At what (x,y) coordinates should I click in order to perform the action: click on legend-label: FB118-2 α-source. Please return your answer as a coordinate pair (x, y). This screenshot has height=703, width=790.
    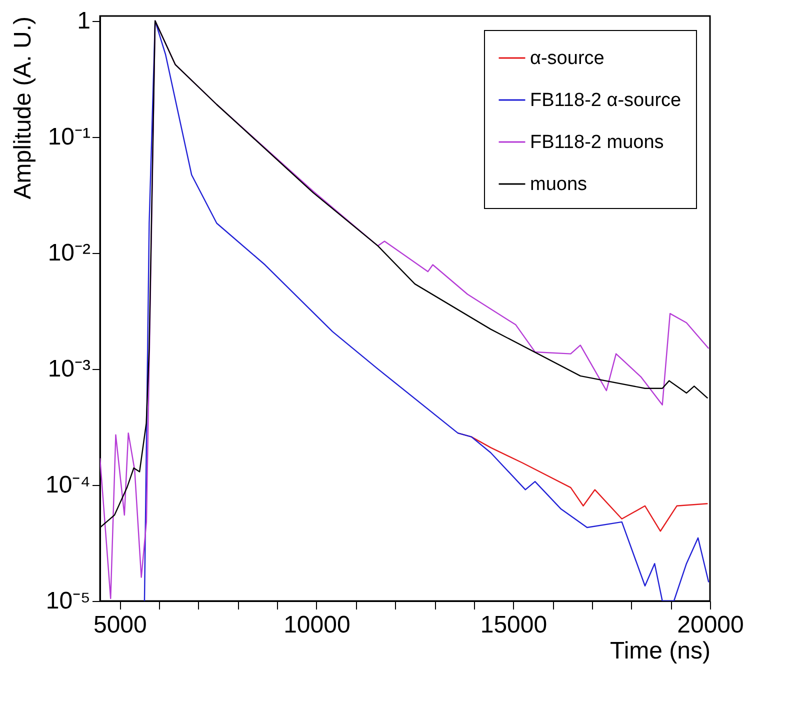
    Looking at the image, I should click on (606, 100).